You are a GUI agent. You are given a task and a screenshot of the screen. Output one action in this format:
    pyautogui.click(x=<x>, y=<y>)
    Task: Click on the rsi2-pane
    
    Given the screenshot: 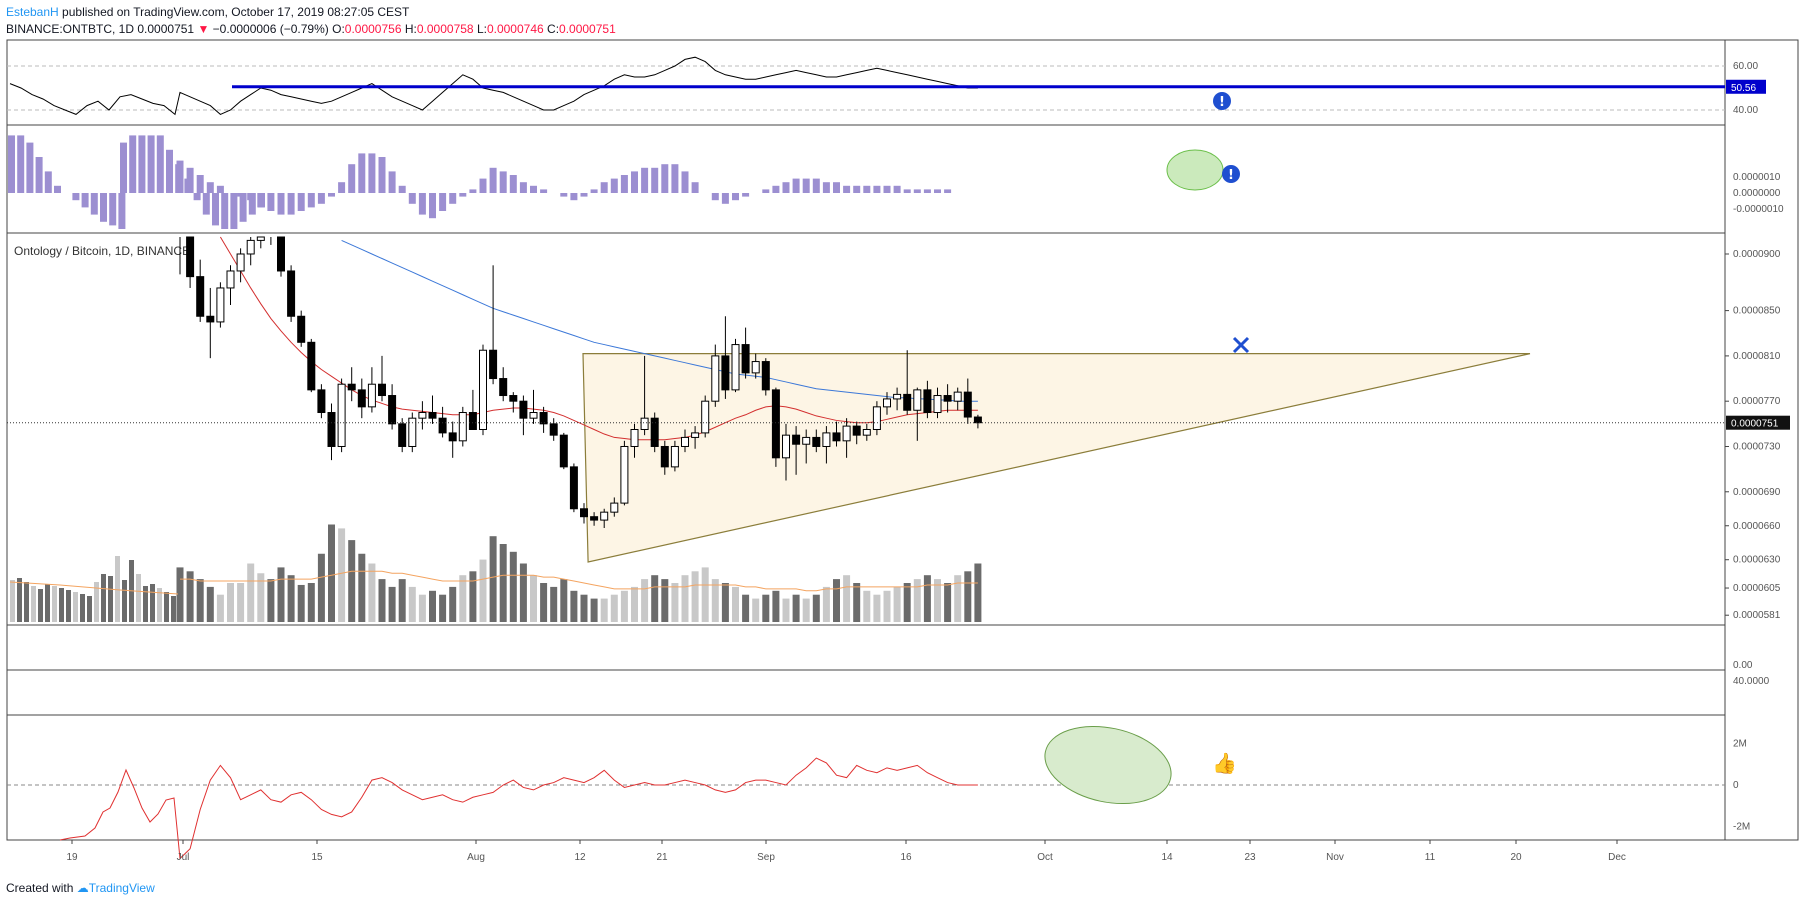 What is the action you would take?
    pyautogui.click(x=866, y=692)
    